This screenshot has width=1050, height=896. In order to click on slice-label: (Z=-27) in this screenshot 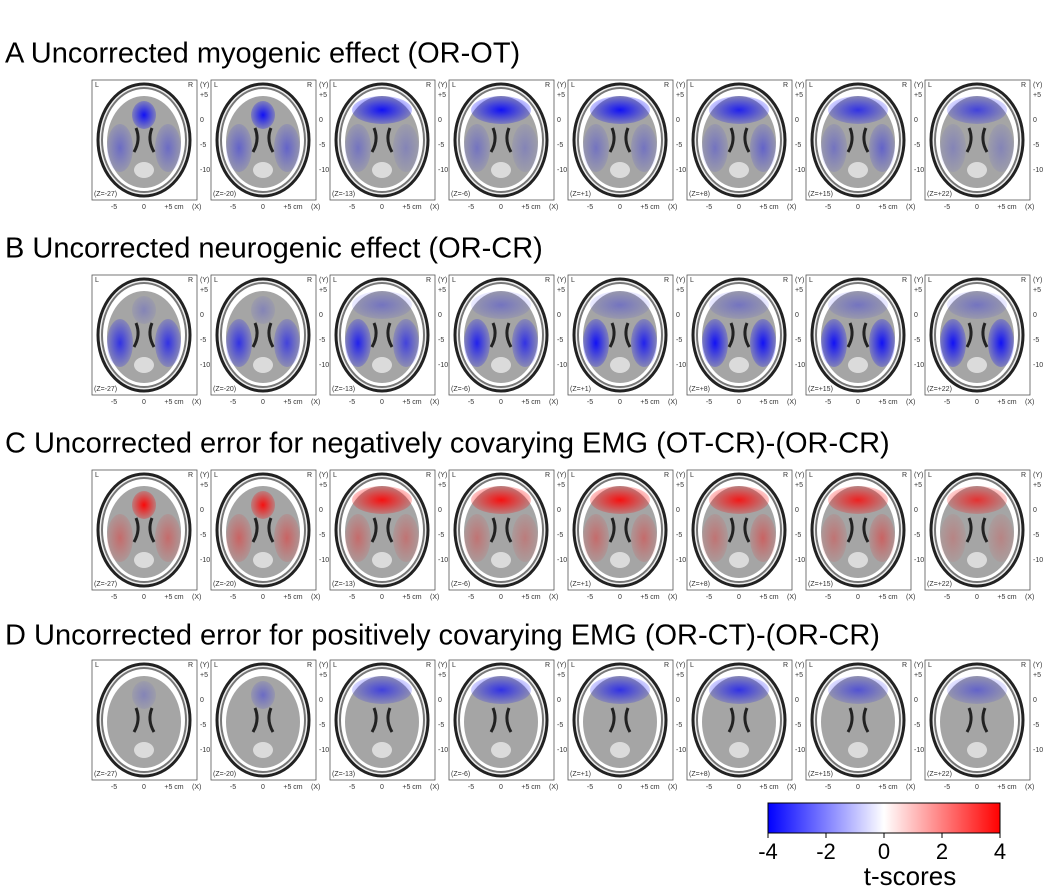, I will do `click(105, 774)`.